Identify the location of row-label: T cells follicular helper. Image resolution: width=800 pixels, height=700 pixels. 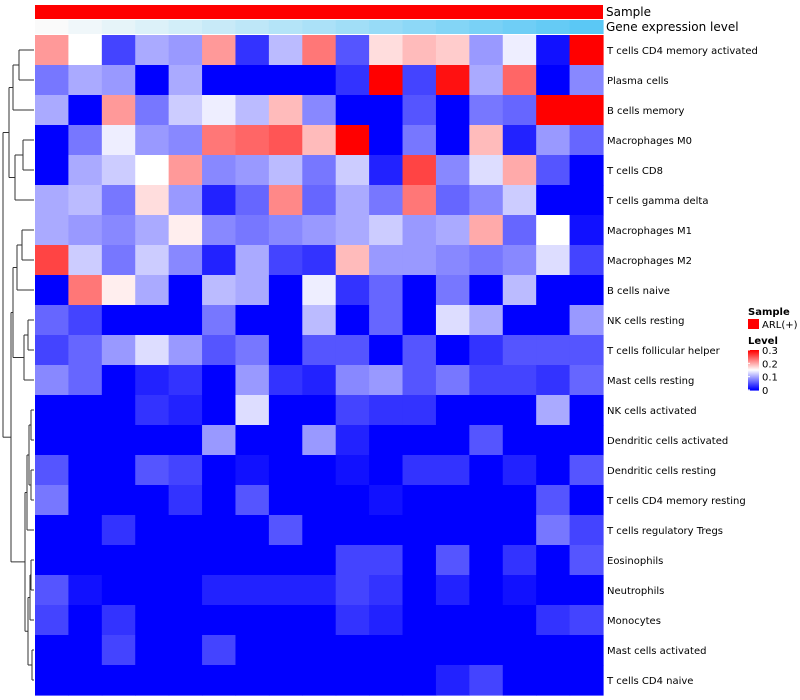
(663, 351).